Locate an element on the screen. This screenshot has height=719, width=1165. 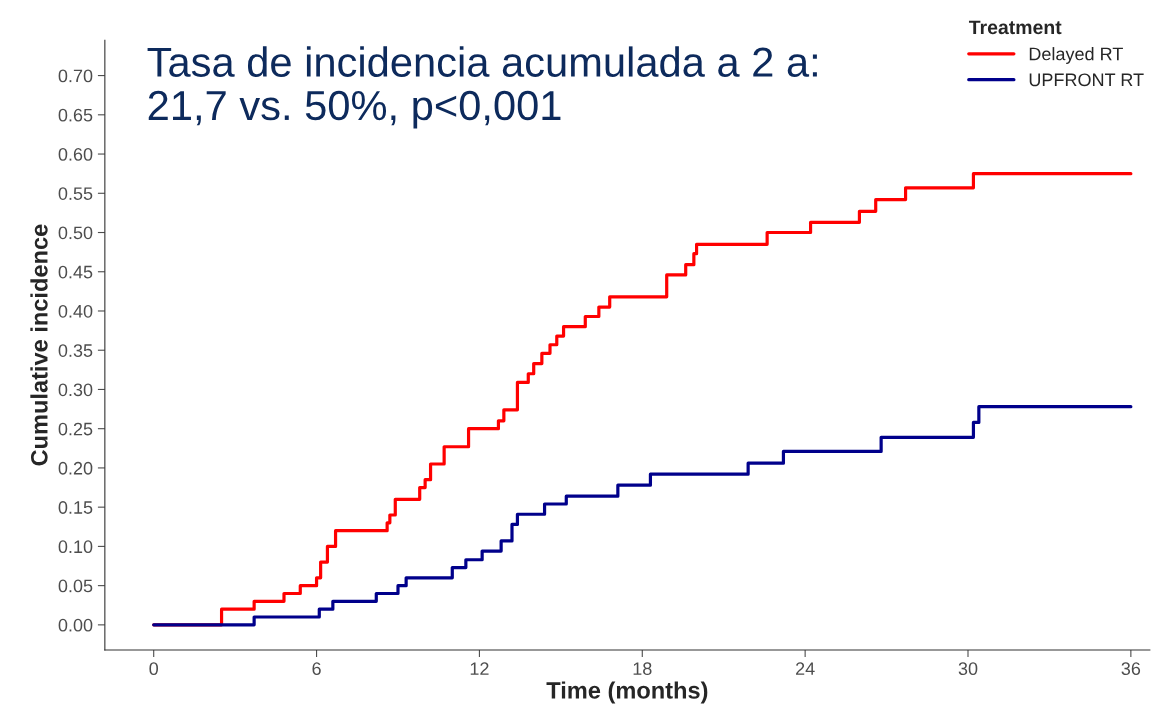
legend-label: UPFRONT RT is located at coordinates (1086, 80).